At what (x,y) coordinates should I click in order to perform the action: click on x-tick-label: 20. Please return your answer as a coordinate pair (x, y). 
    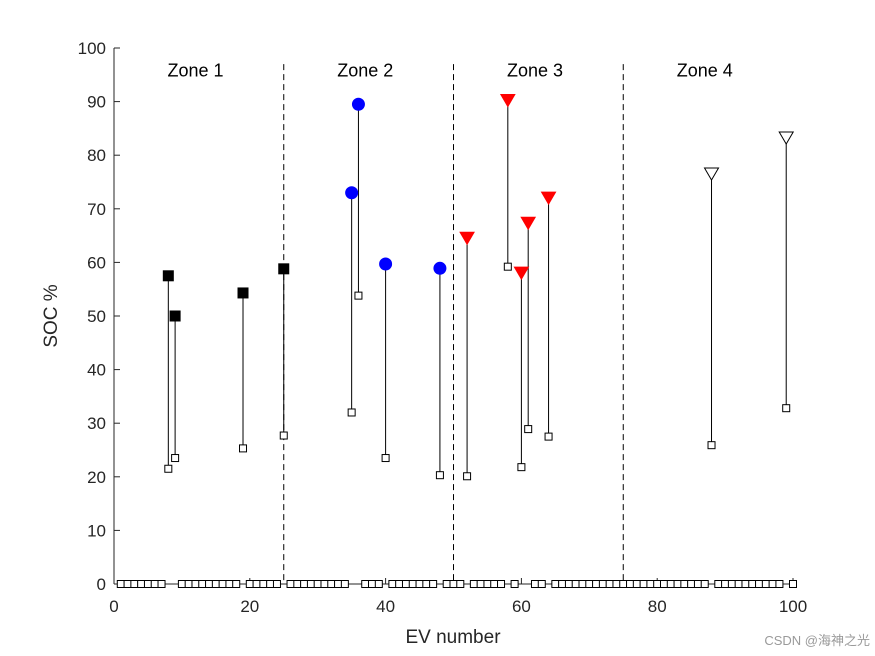
    Looking at the image, I should click on (249, 606).